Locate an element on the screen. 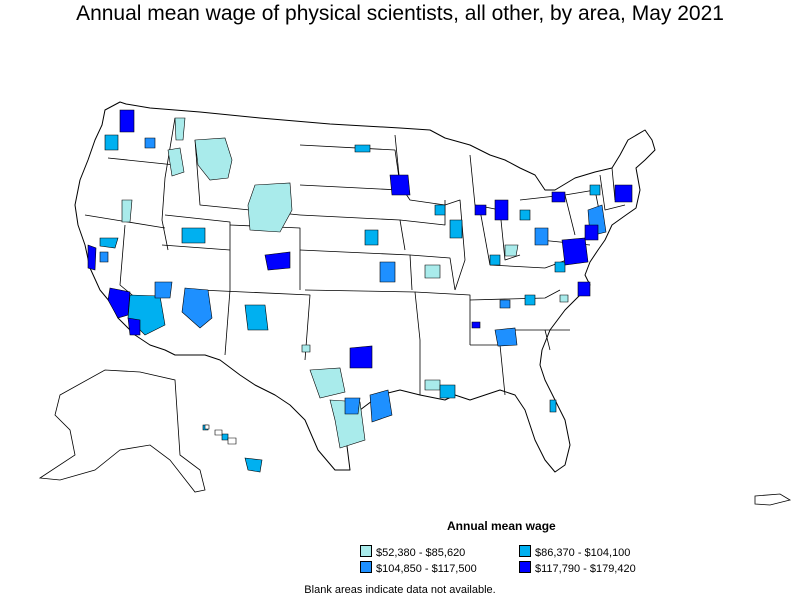 The height and width of the screenshot is (600, 800). alaska-outline is located at coordinates (122, 431).